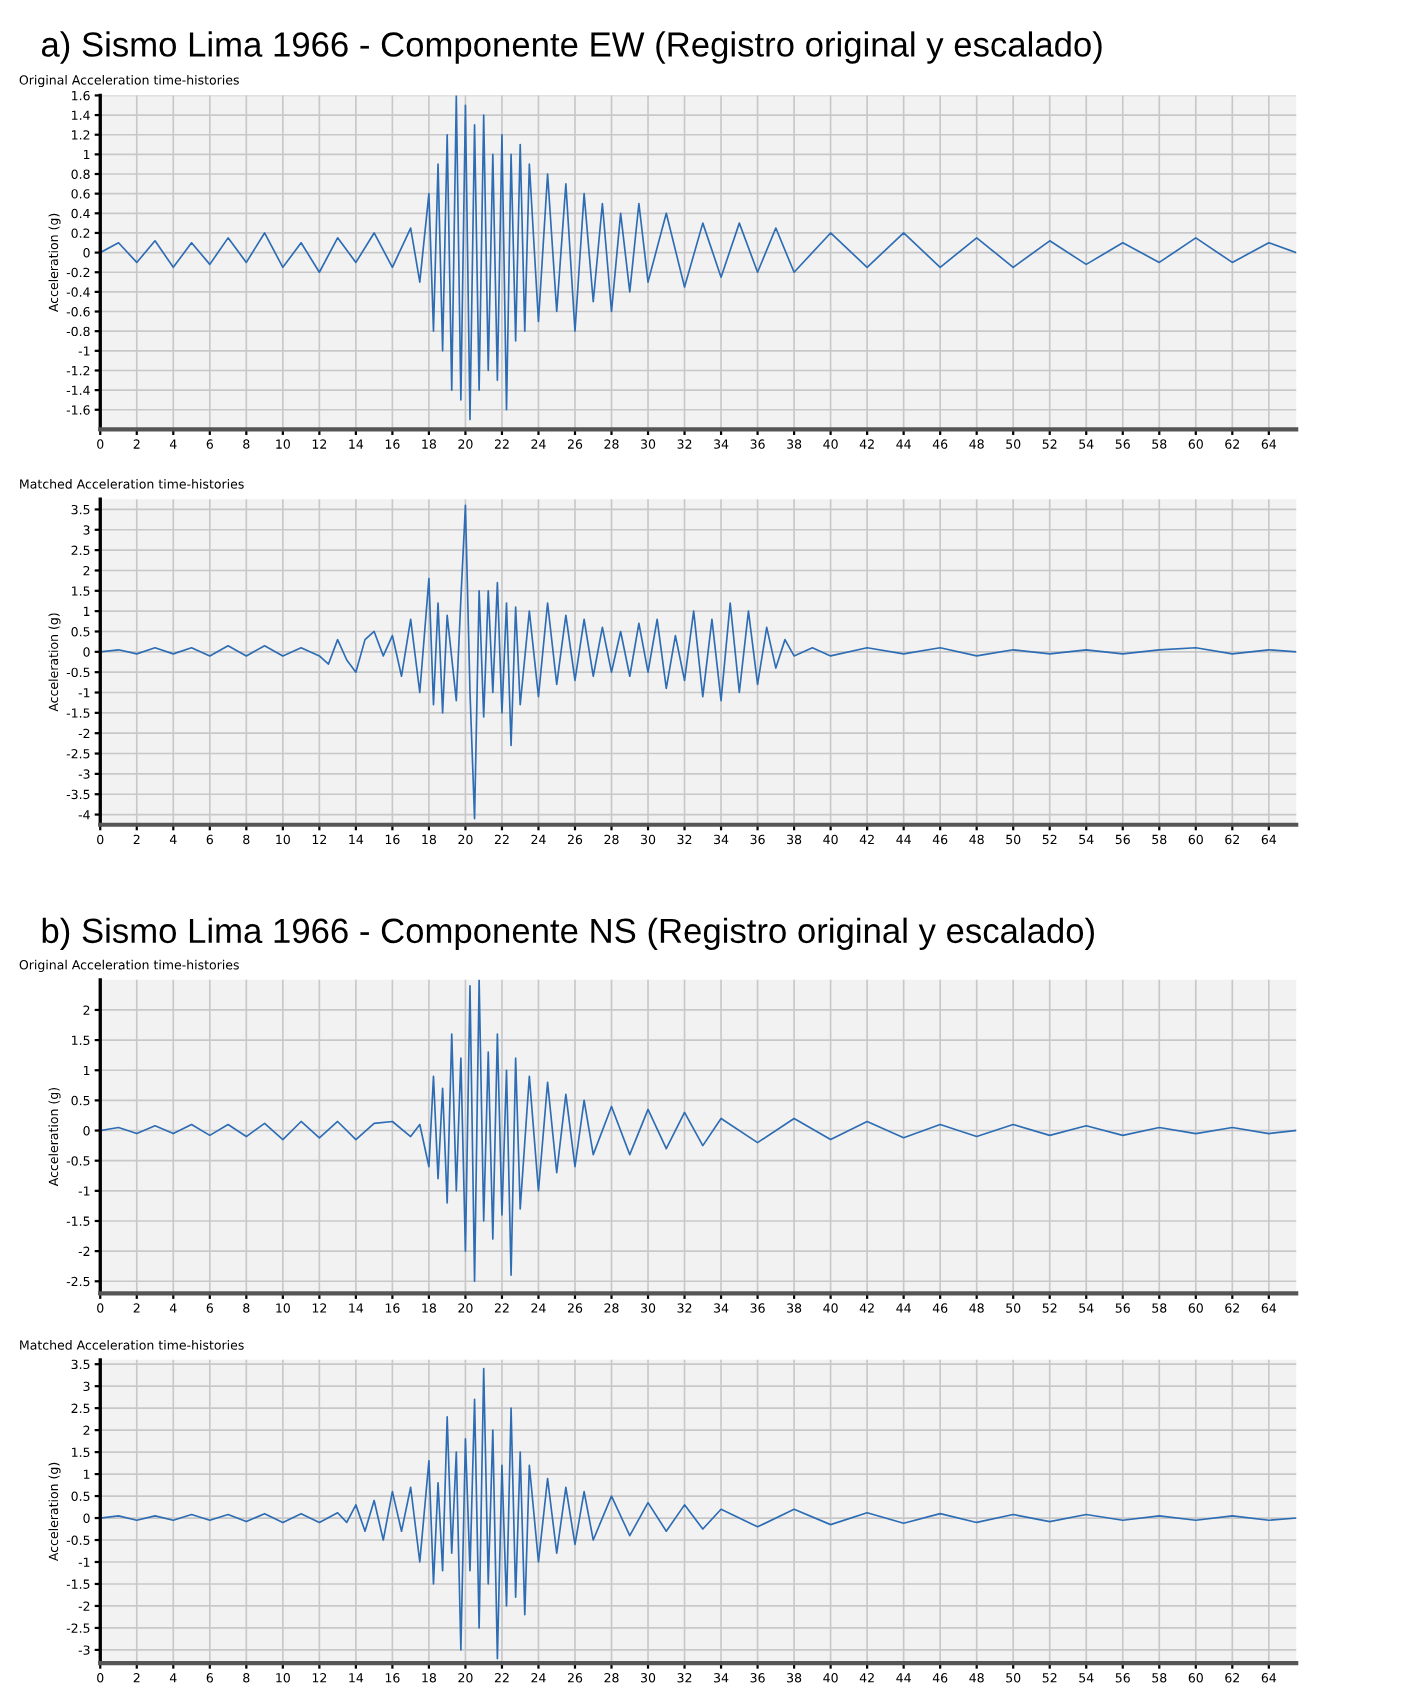 The height and width of the screenshot is (1704, 1412). Describe the element at coordinates (571, 47) in the screenshot. I see `chart-title: a) Sismo Lima 1966 - Componente EW (Registro original y escalado)` at that location.